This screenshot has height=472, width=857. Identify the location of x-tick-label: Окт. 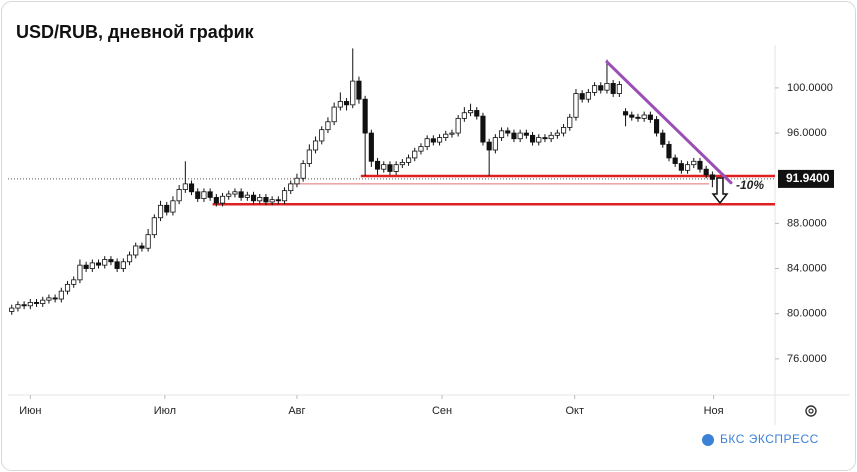
(574, 411).